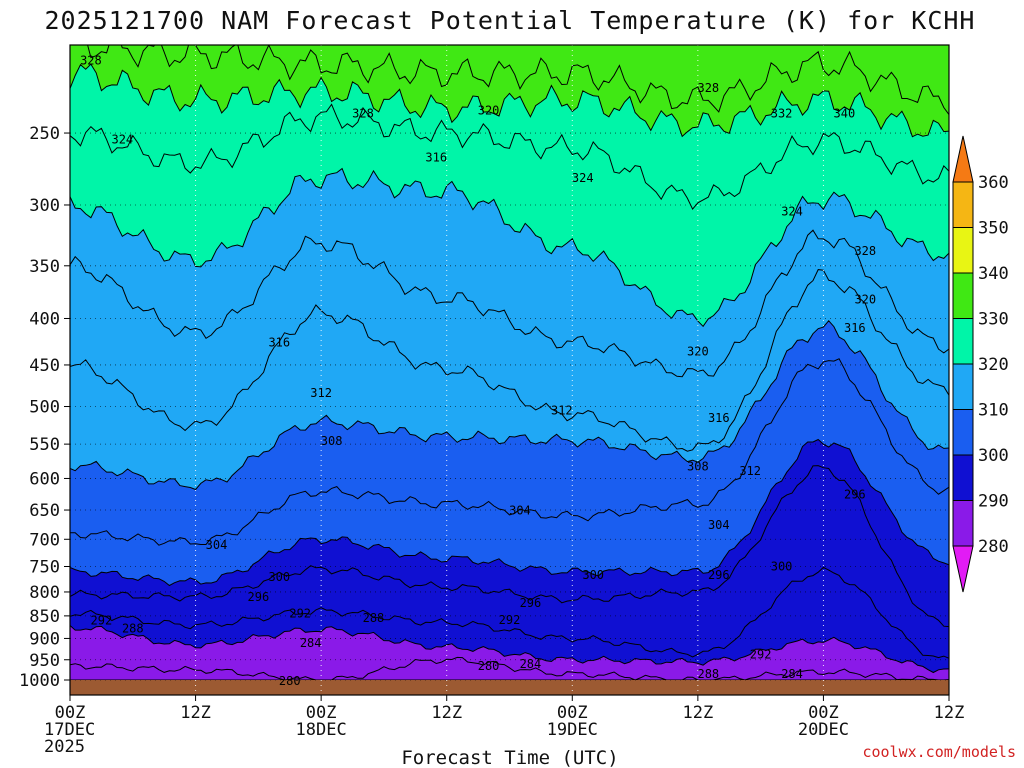  I want to click on y-tick-label: 1000, so click(39, 681).